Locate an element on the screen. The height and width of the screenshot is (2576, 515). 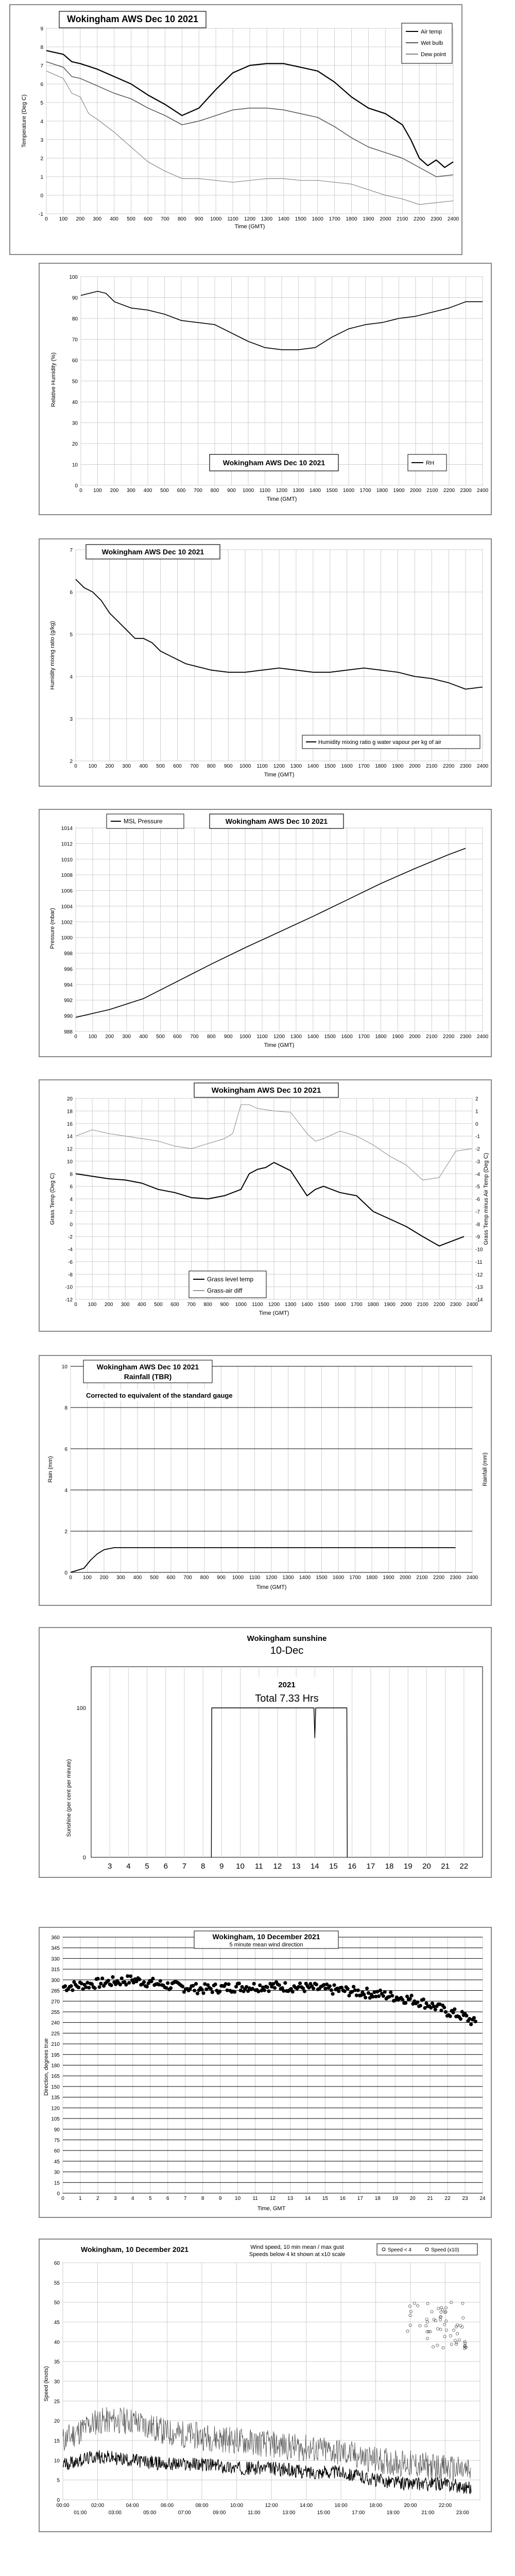
x-tick-label: 14 is located at coordinates (315, 1866).